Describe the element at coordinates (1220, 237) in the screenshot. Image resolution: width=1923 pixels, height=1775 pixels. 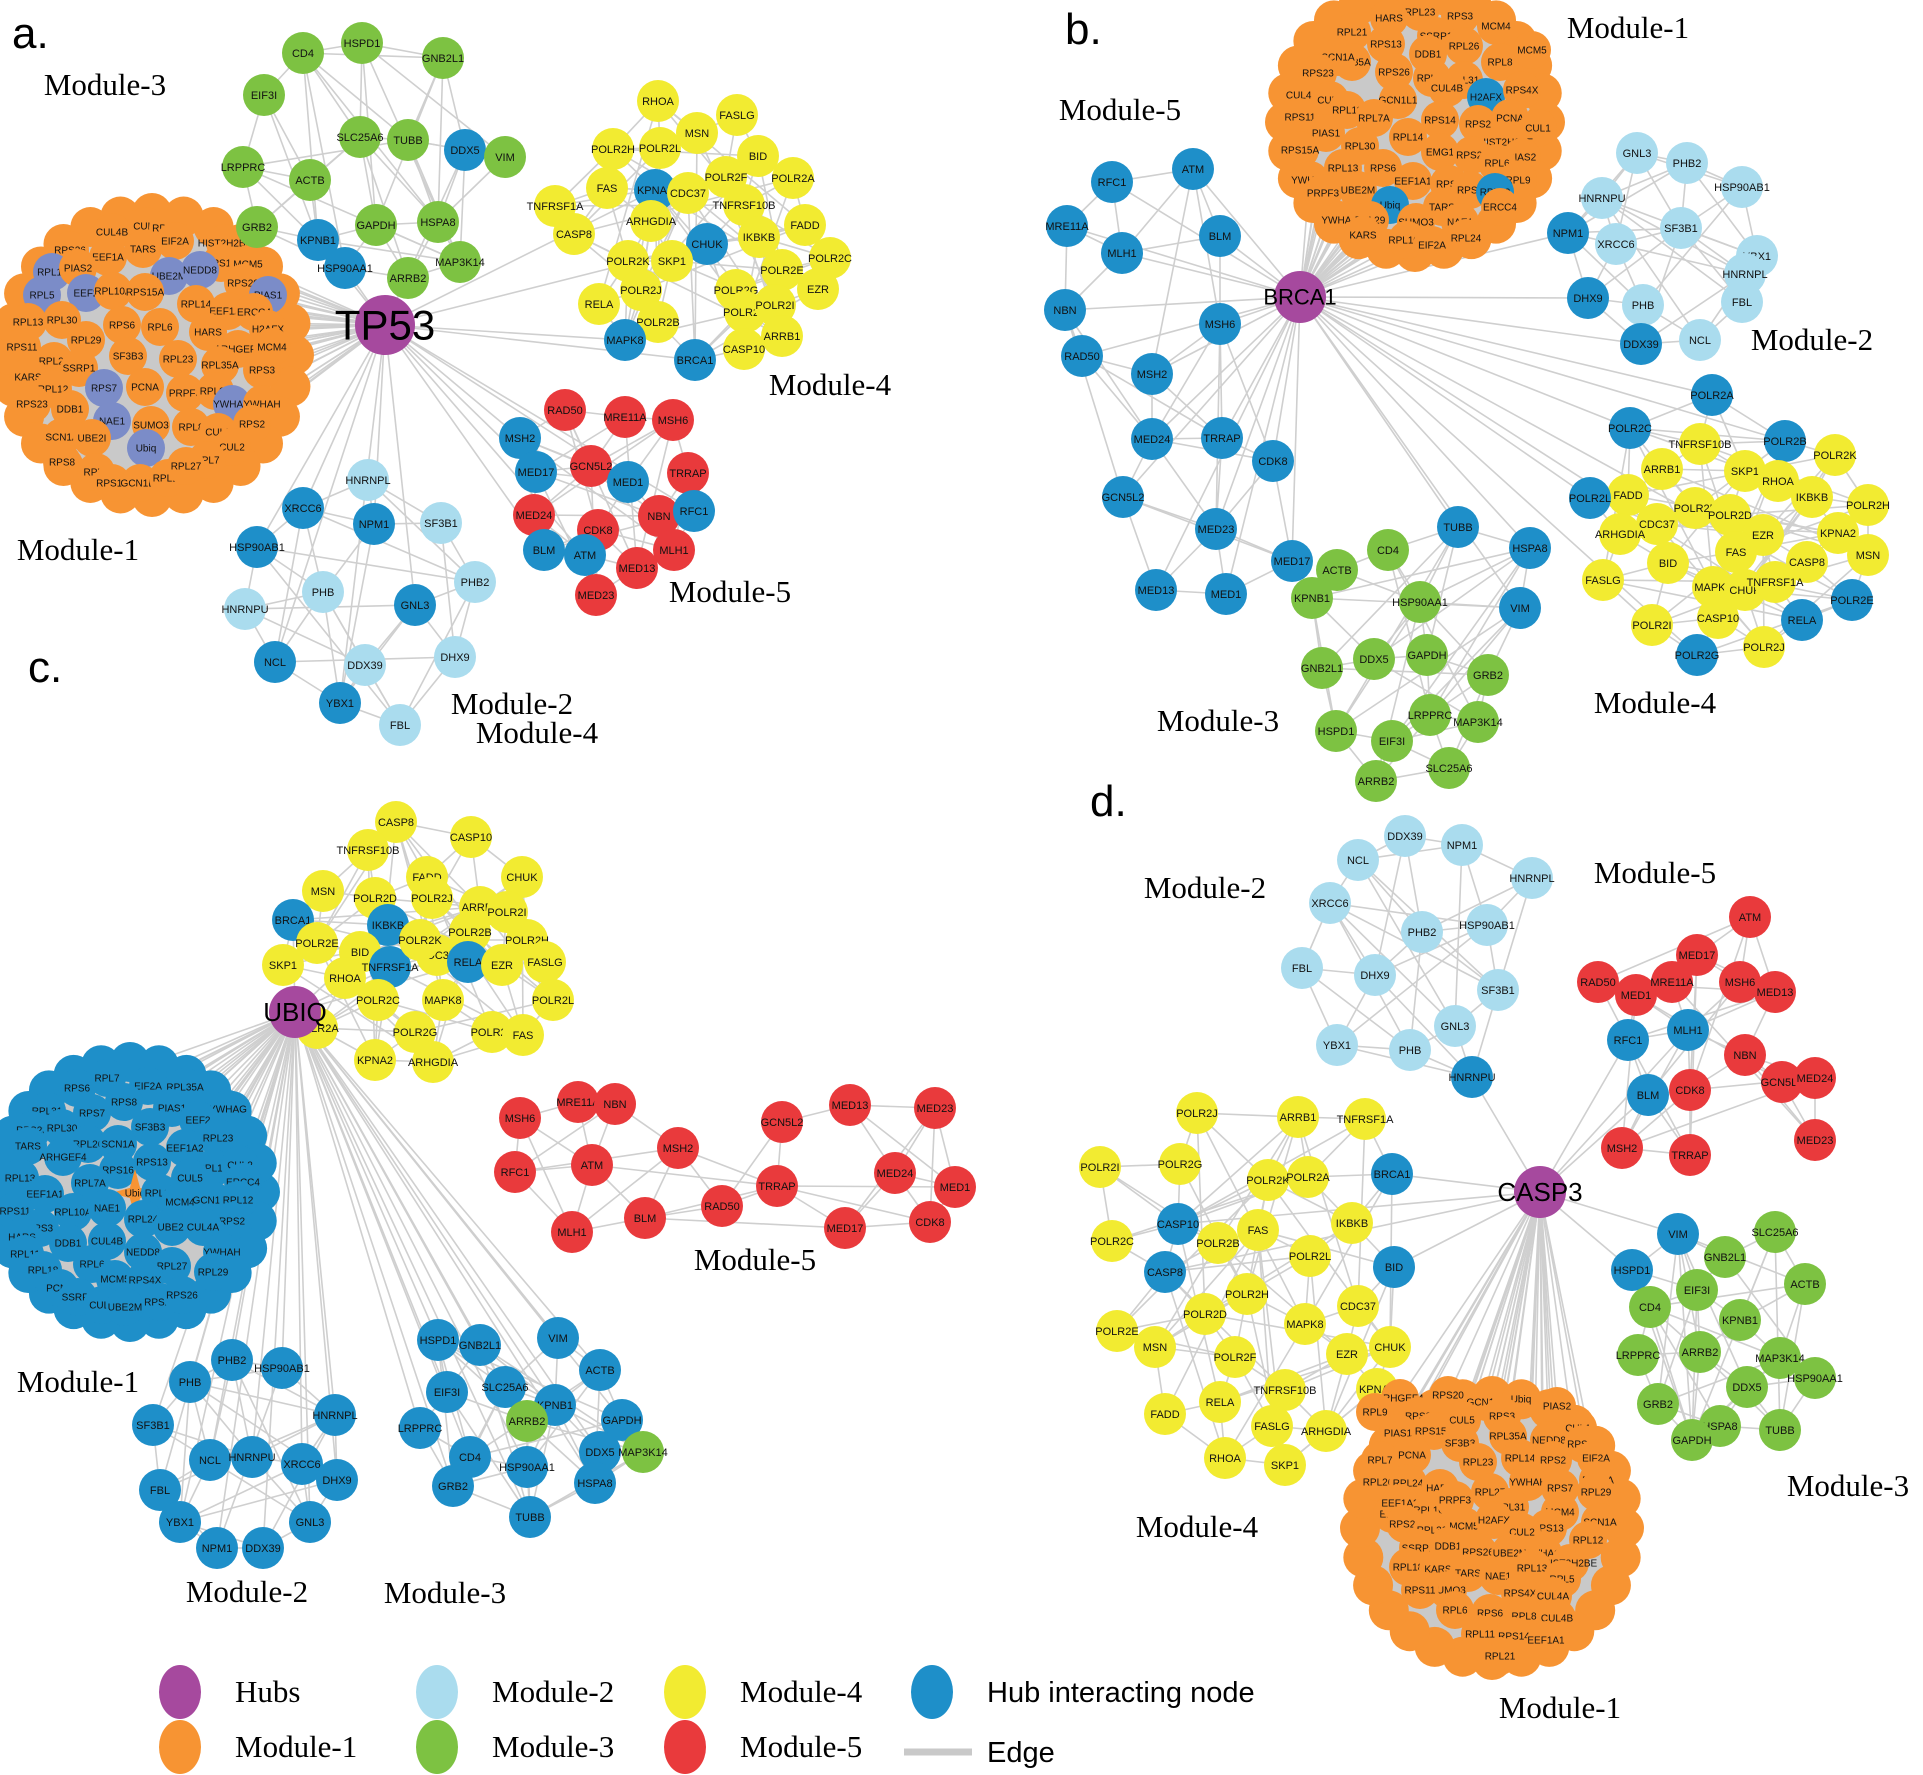
I see `node-label-BLM: BLM` at that location.